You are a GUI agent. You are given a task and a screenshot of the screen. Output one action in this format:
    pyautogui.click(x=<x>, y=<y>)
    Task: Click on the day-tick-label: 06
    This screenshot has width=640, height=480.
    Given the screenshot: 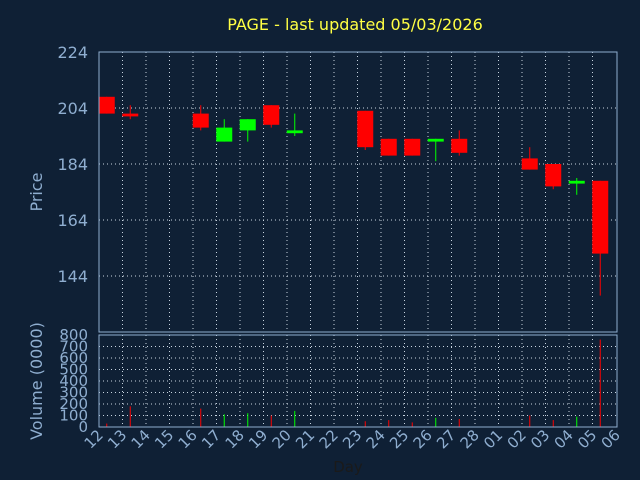 What is the action you would take?
    pyautogui.click(x=611, y=439)
    